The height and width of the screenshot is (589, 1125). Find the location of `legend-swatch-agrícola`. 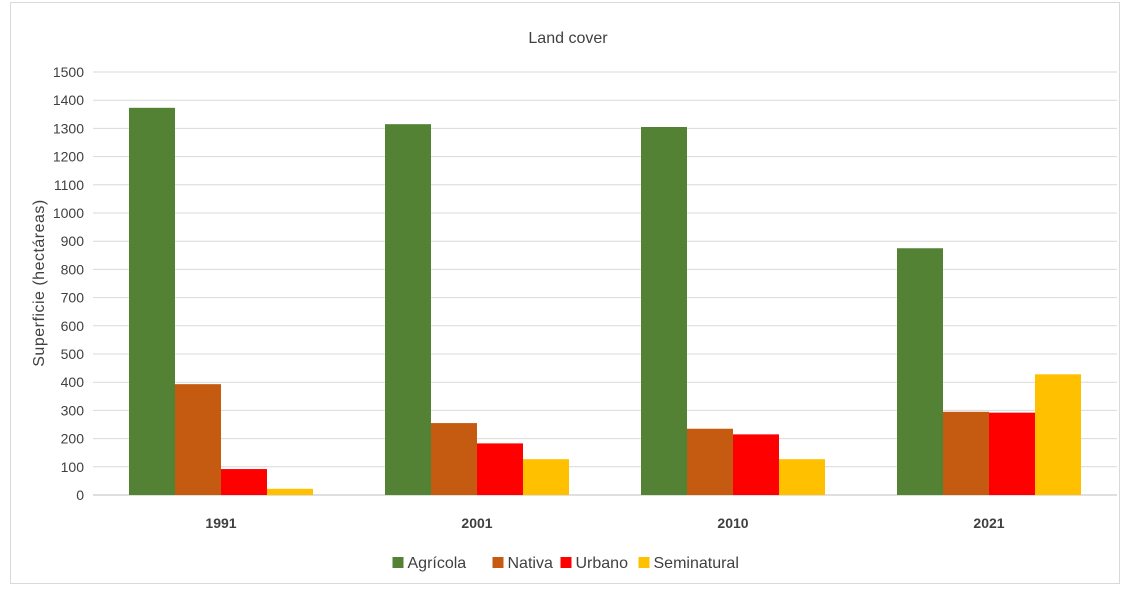

legend-swatch-agrícola is located at coordinates (398, 562).